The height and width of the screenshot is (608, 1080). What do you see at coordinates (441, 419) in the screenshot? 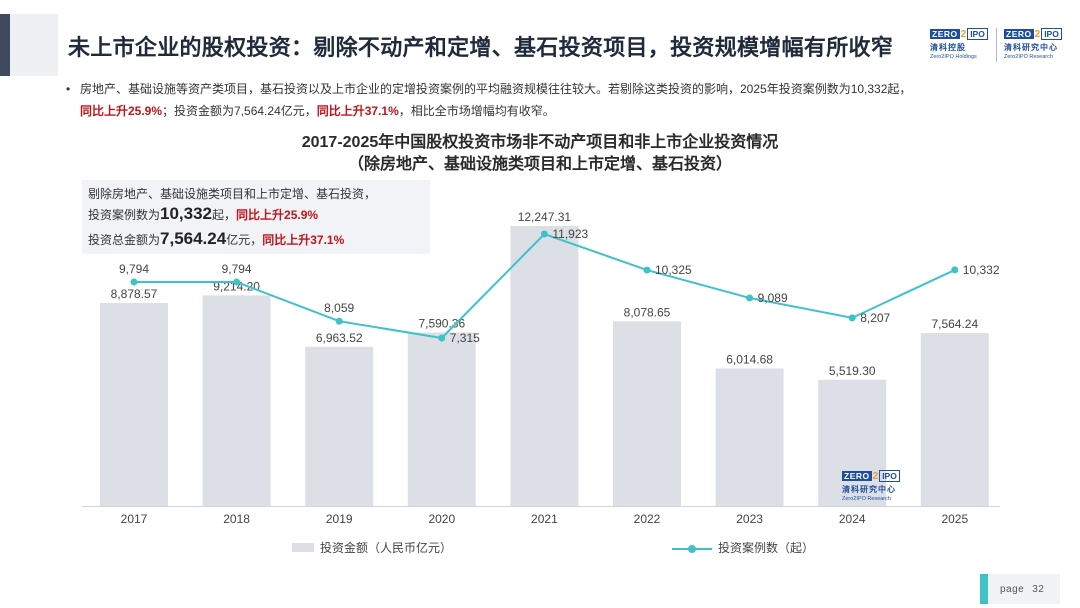
I see `bar-2020` at bounding box center [441, 419].